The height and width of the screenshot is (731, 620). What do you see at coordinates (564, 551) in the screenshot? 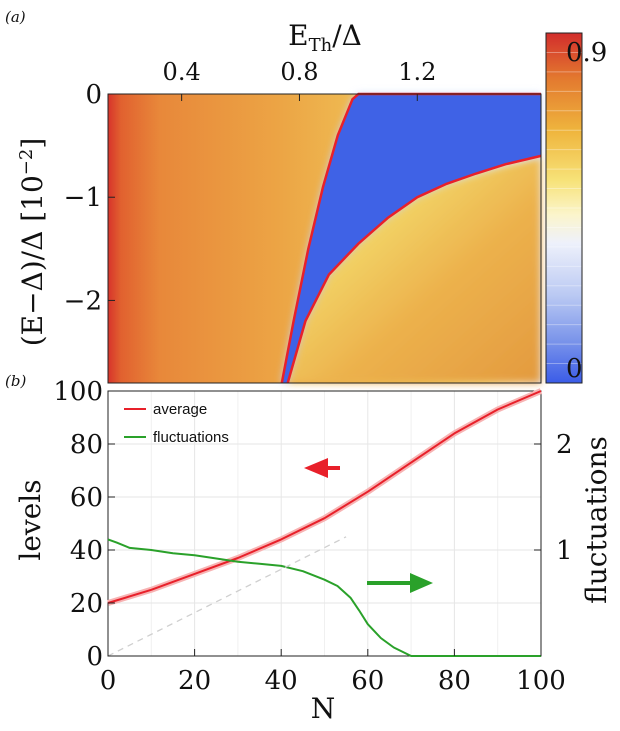
I see `y-right-tick-label: 1` at bounding box center [564, 551].